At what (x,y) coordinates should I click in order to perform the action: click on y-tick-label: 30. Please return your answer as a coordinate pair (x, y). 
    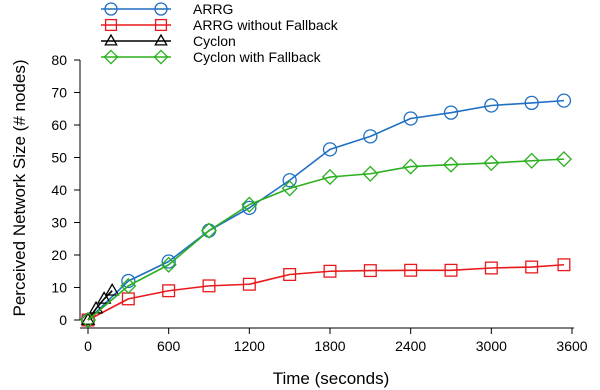
    Looking at the image, I should click on (59, 223).